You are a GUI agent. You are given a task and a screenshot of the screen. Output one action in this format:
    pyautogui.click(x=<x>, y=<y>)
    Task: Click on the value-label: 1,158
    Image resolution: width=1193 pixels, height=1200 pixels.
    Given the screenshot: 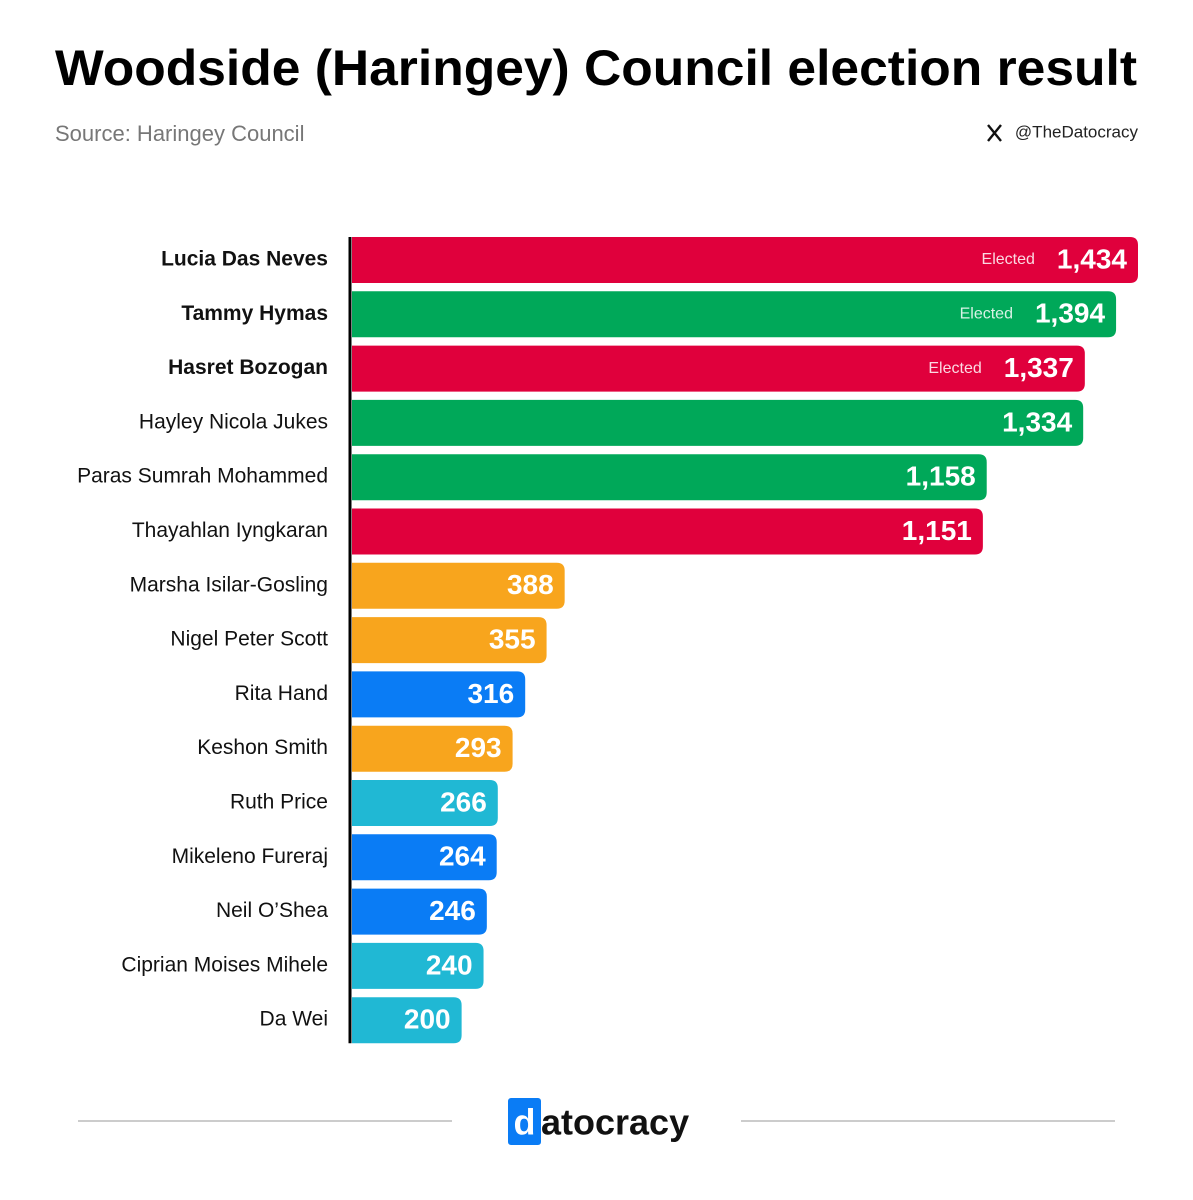 What is the action you would take?
    pyautogui.click(x=941, y=476)
    